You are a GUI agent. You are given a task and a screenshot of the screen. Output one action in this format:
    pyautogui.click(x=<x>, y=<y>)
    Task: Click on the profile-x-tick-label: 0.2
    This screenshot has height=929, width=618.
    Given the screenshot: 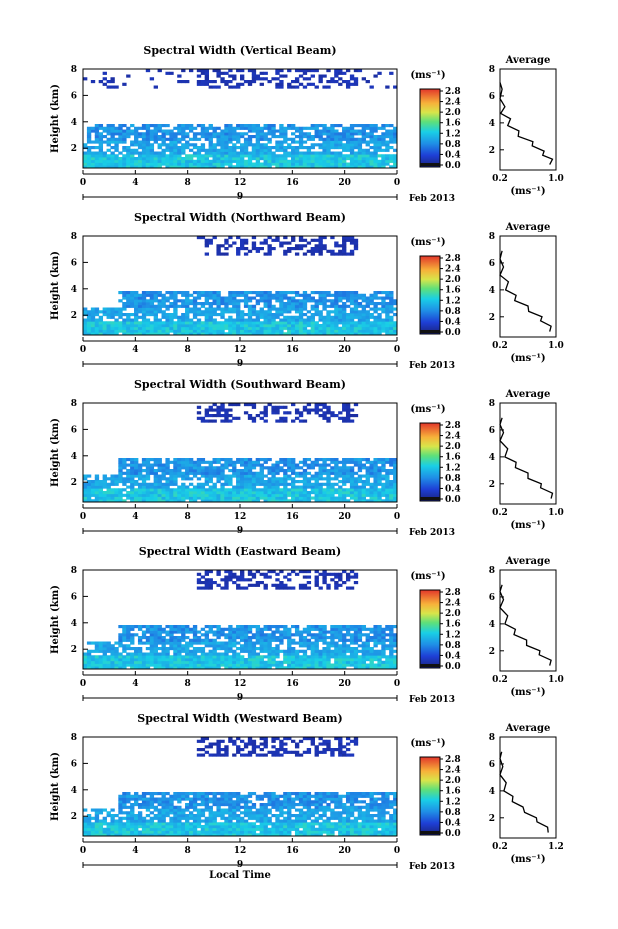 What is the action you would take?
    pyautogui.click(x=500, y=346)
    